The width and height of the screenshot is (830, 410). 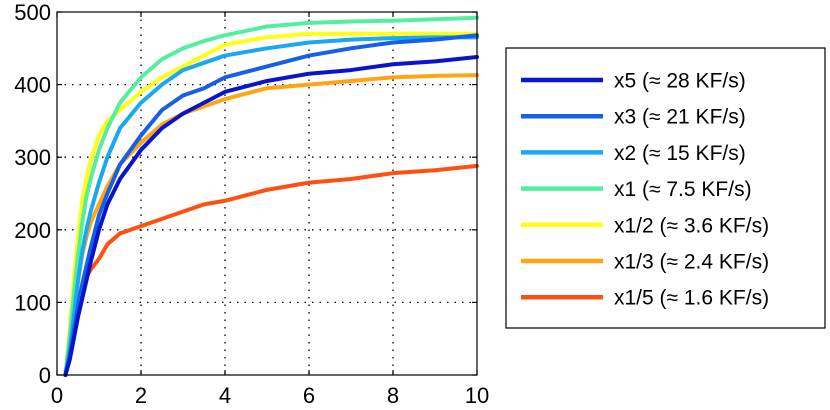 I want to click on x-tick-label: 8, so click(x=393, y=395).